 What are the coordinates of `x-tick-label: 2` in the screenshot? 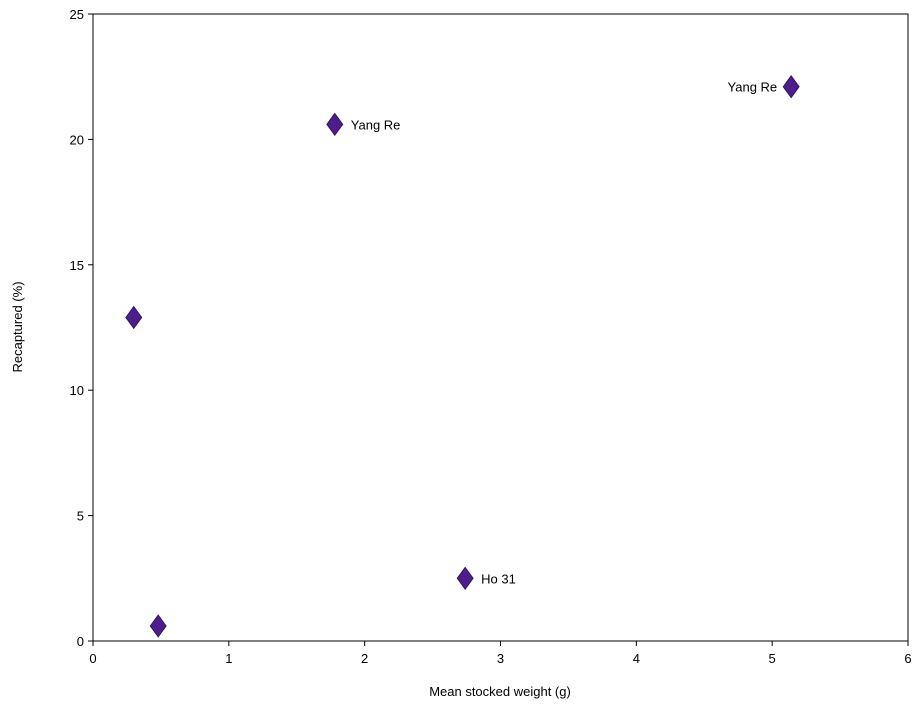 It's located at (364, 658).